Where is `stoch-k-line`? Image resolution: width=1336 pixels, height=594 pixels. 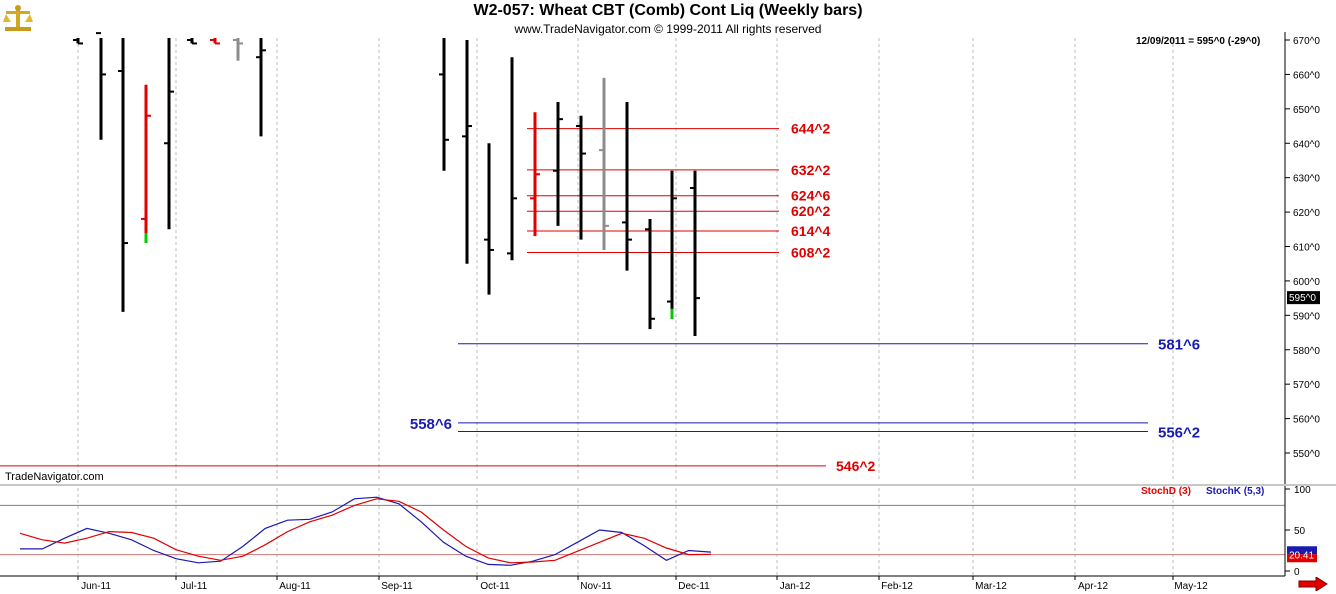
stoch-k-line is located at coordinates (366, 531).